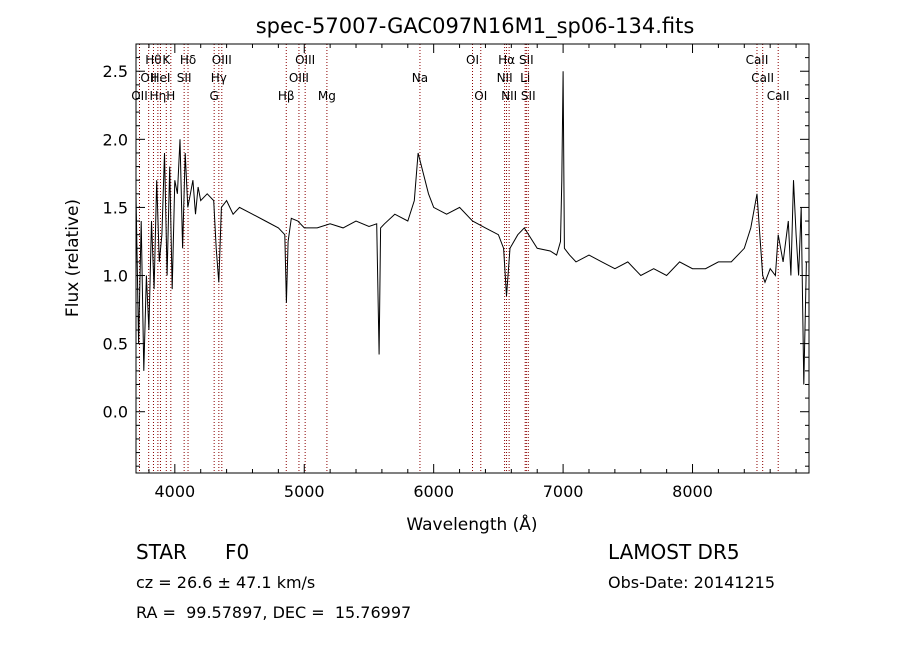 The image size is (900, 649). What do you see at coordinates (563, 491) in the screenshot?
I see `x-tick-label: 7000` at bounding box center [563, 491].